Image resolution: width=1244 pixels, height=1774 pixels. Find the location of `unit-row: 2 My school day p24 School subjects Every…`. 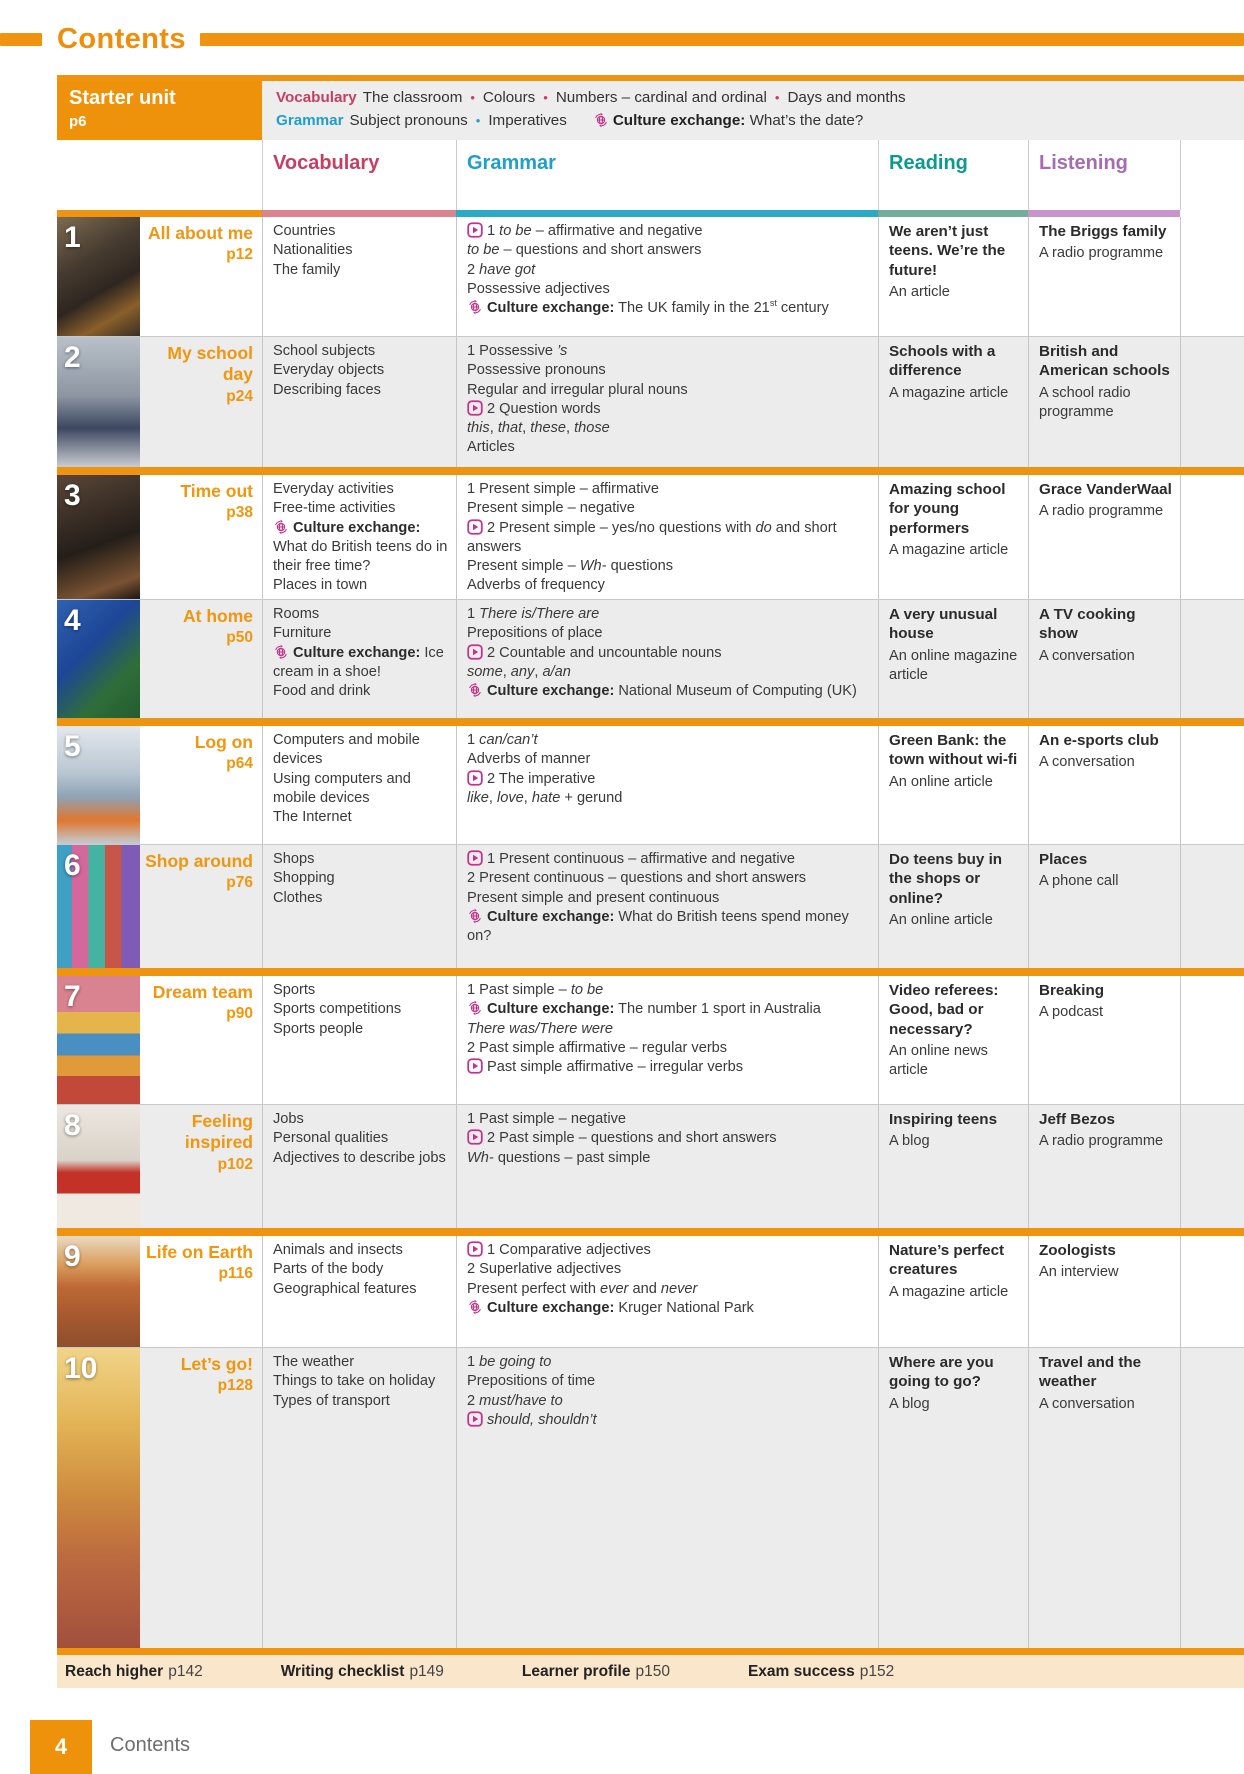

unit-row: 2 My school day p24 School subjects Every… is located at coordinates (650, 402).